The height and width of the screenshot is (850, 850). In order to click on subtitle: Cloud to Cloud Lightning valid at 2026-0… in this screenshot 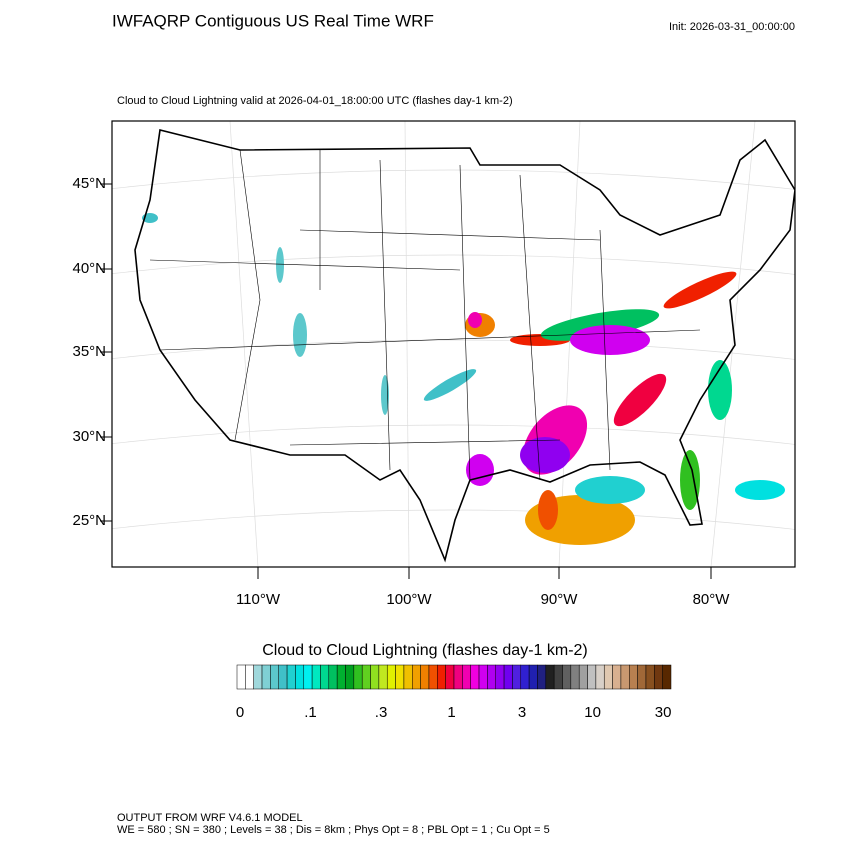, I will do `click(315, 101)`.